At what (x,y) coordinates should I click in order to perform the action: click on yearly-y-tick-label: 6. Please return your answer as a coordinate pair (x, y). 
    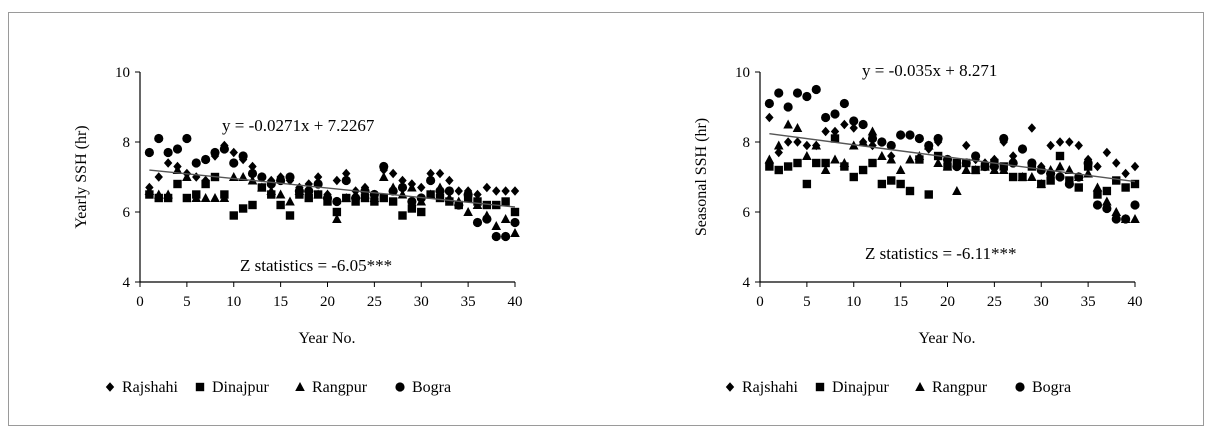
    Looking at the image, I should click on (127, 213).